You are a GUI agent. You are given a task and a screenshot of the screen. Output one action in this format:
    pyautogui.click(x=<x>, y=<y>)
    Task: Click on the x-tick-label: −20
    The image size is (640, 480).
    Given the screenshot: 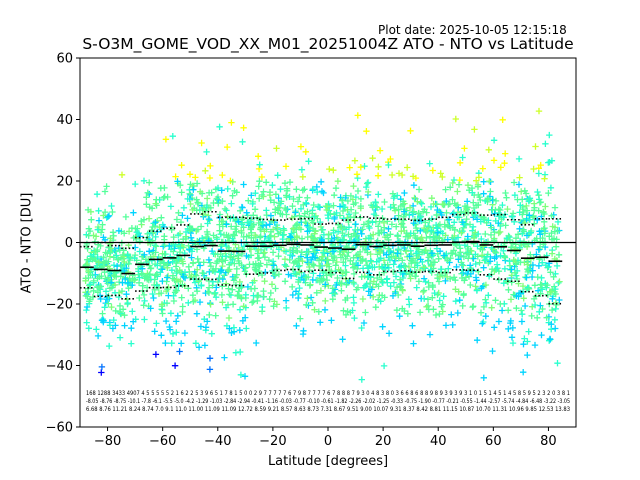 What is the action you would take?
    pyautogui.click(x=272, y=441)
    